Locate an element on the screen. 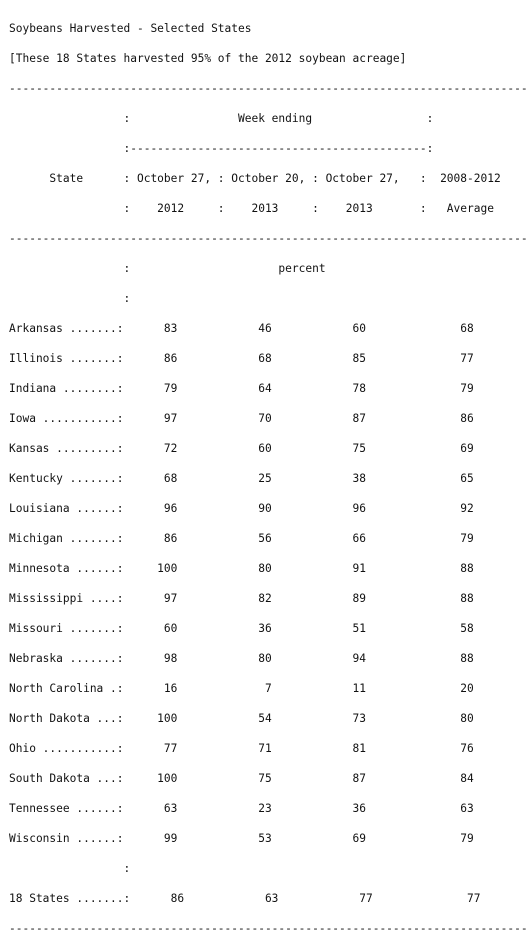 The width and height of the screenshot is (527, 942). table-row: Michigan .......: 86 56 66 79 is located at coordinates (241, 538).